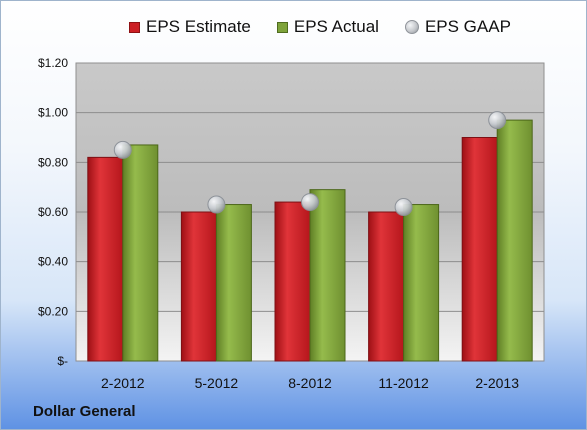 This screenshot has width=587, height=430. I want to click on legend: EPS Estimate EPS Actual EPS GAAP, so click(320, 27).